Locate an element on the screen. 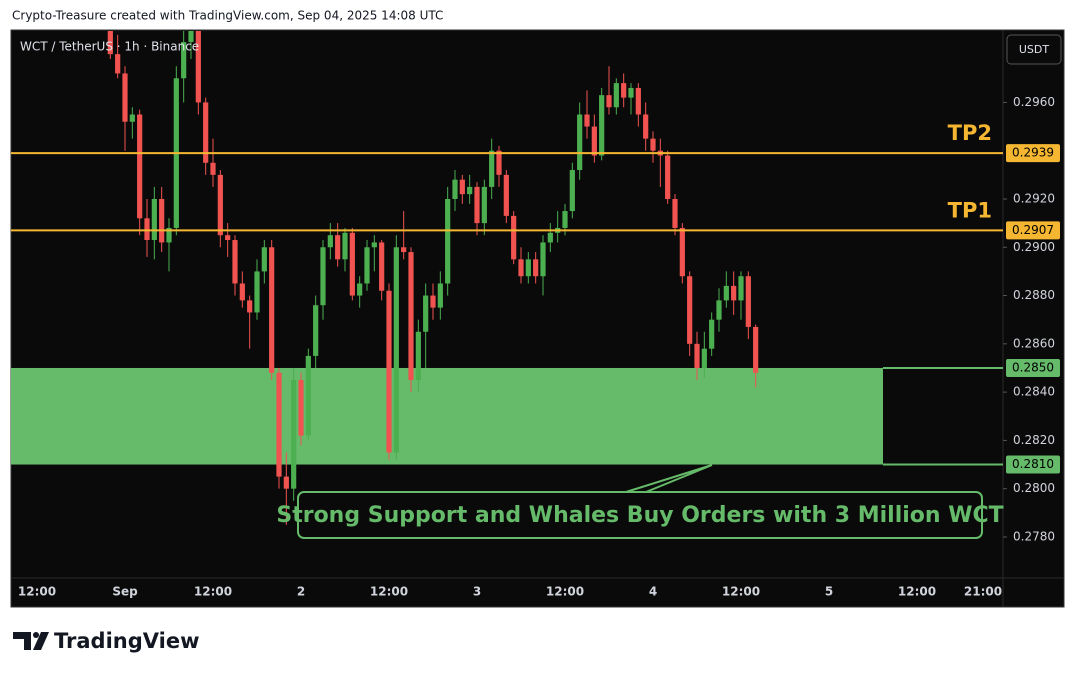 The width and height of the screenshot is (1075, 675). zone-price-label: 0.2850 is located at coordinates (1033, 367).